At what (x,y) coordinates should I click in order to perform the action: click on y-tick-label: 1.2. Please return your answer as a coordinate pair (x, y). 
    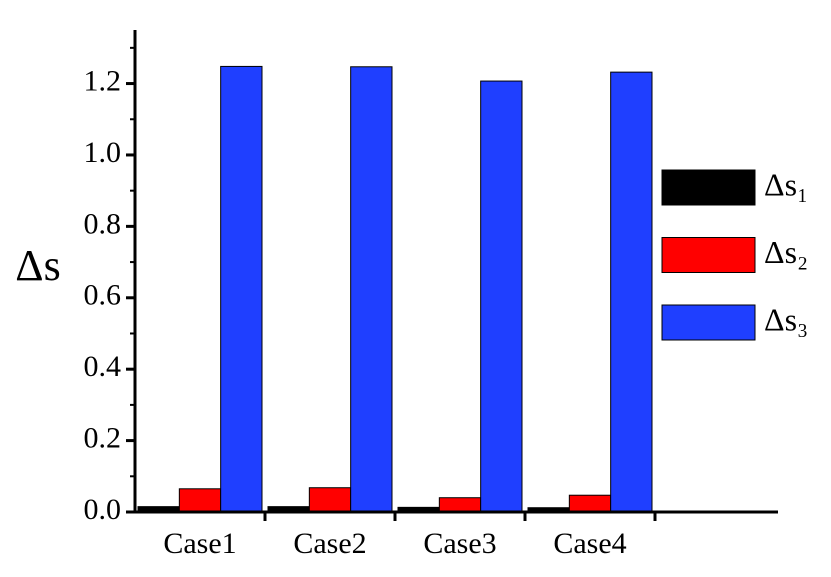
    Looking at the image, I should click on (103, 80).